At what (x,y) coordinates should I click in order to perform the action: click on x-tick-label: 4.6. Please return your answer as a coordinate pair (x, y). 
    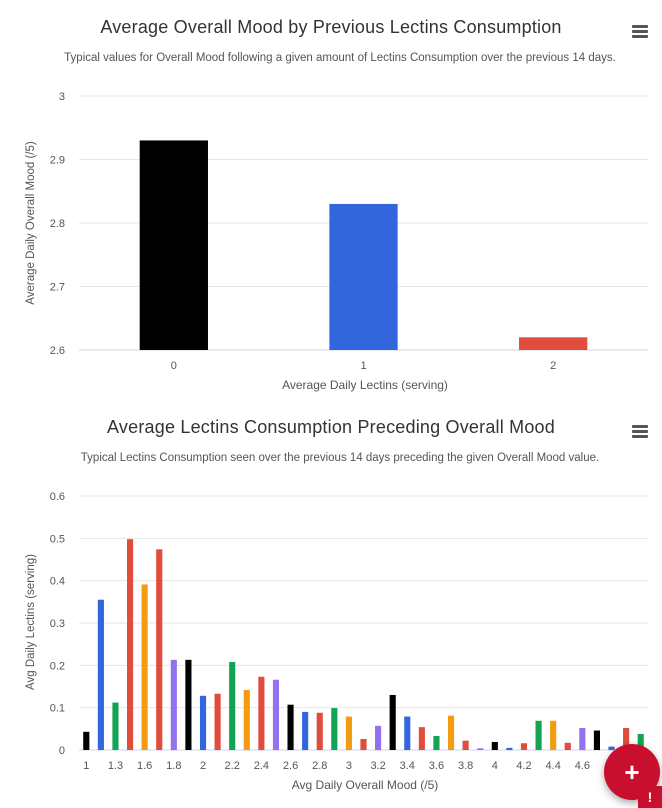
    Looking at the image, I should click on (582, 766).